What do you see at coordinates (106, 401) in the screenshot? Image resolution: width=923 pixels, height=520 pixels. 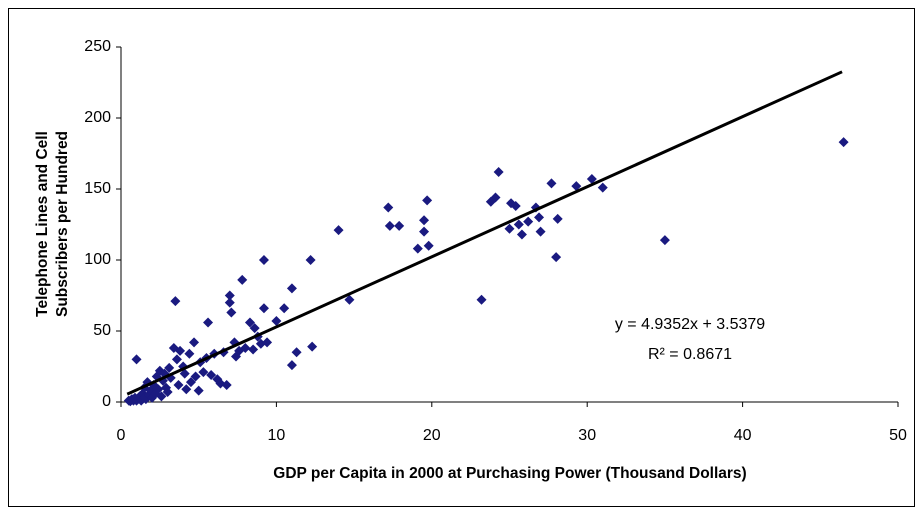 I see `y-tick-label: 0` at bounding box center [106, 401].